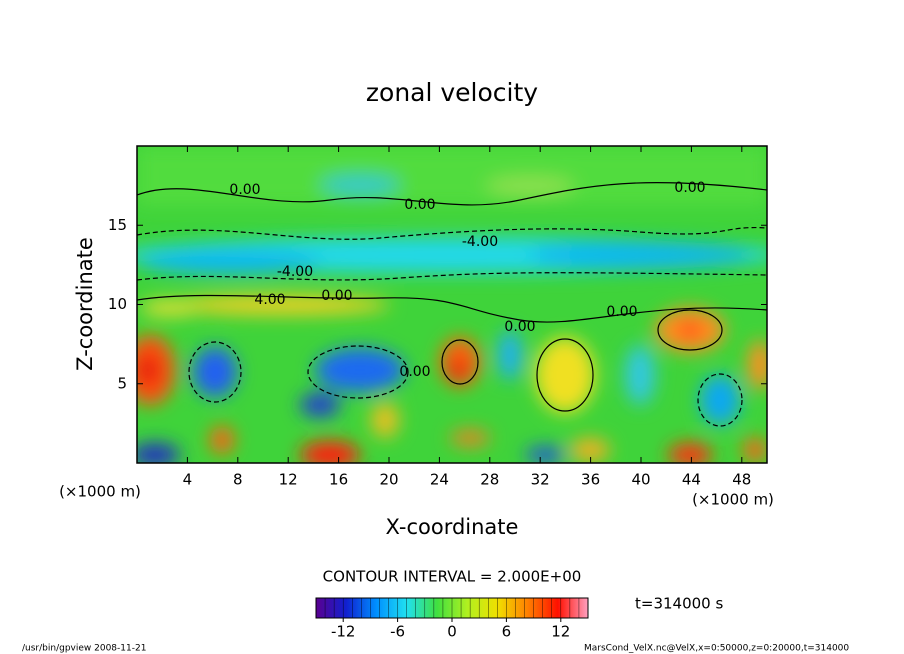  I want to click on colorbar-tick-label: 0, so click(452, 632).